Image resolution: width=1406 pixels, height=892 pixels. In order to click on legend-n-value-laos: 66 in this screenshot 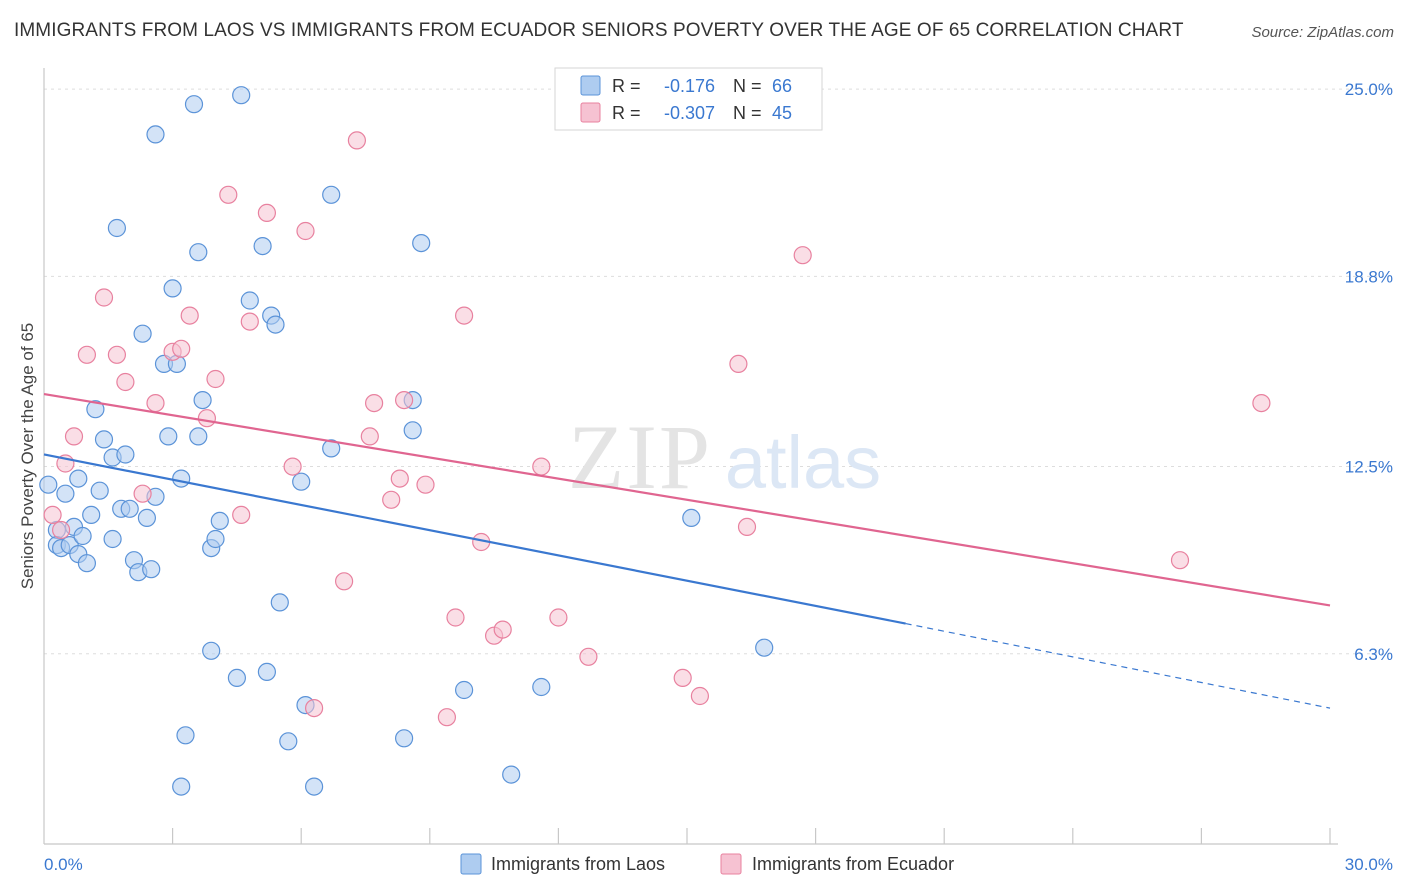, I will do `click(782, 86)`.